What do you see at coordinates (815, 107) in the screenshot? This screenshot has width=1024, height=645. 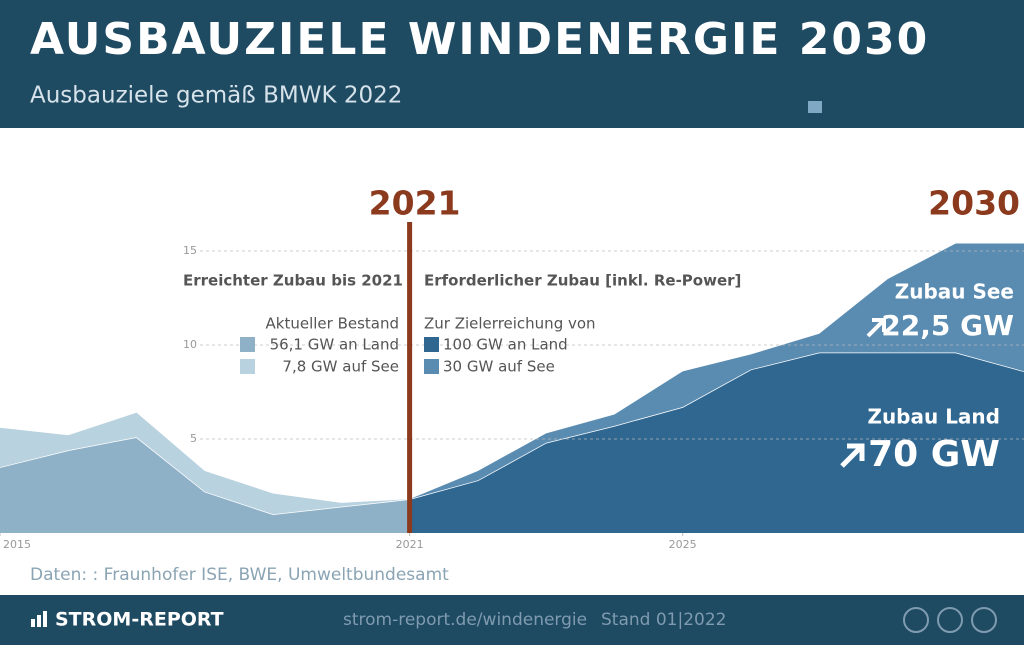 I see `header-deco` at bounding box center [815, 107].